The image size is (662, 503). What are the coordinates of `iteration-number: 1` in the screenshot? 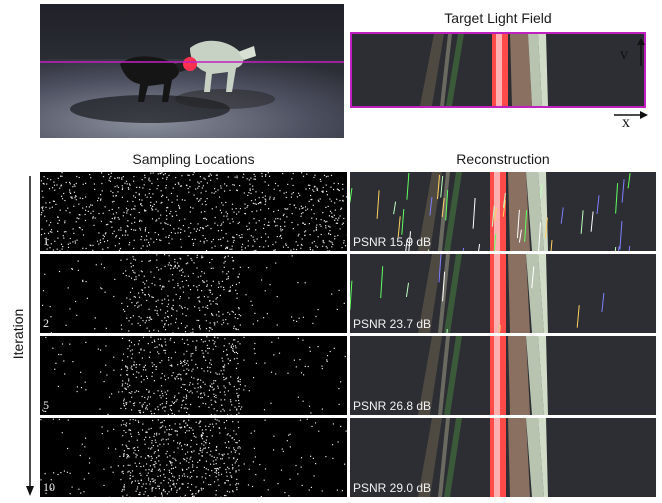 It's located at (46, 241).